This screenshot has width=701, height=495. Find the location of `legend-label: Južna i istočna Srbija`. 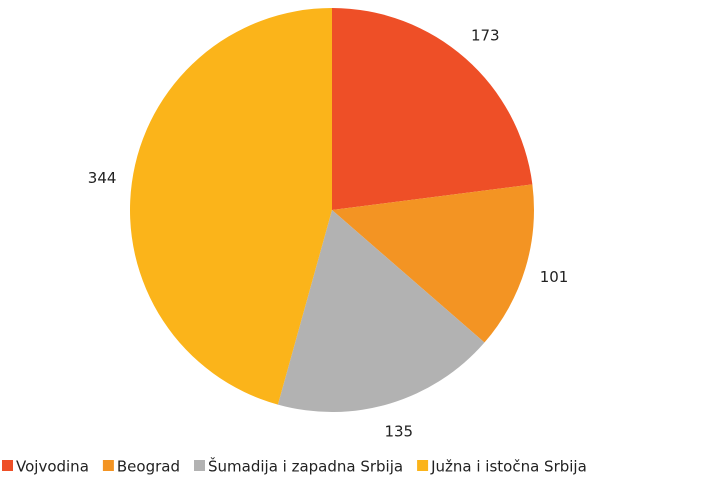

legend-label: Južna i istočna Srbija is located at coordinates (508, 467).